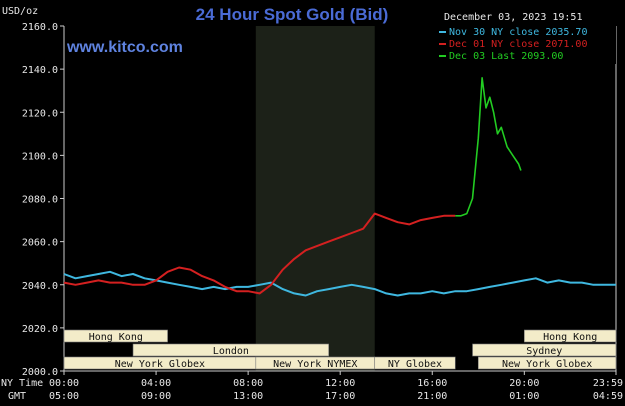  I want to click on x-tick-label-ny: 08:00, so click(248, 383).